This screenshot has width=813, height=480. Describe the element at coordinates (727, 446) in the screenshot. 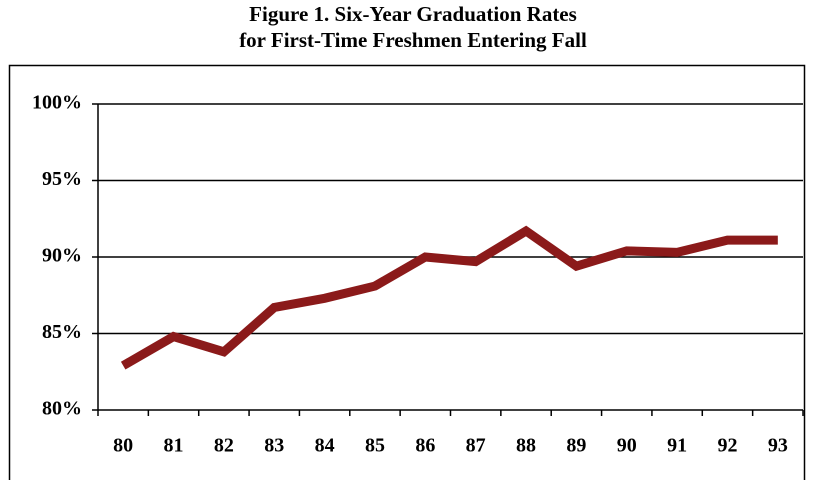

I see `x-tick-label: 92` at that location.